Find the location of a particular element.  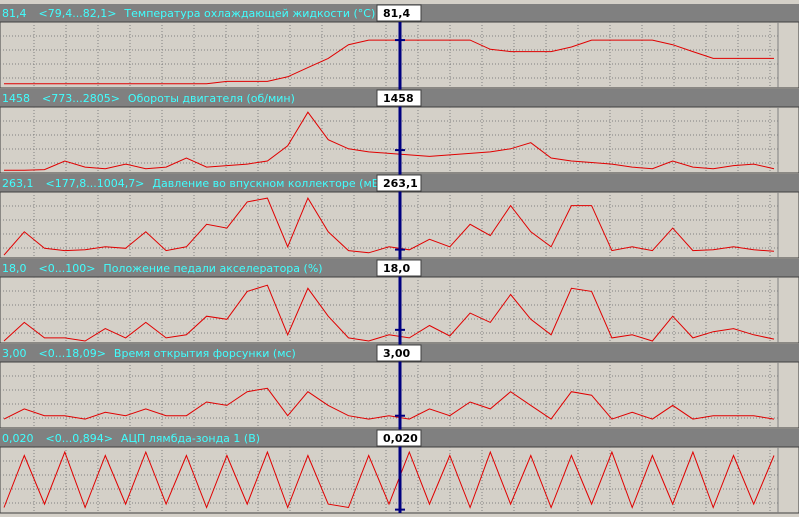

current-value: 263,1 is located at coordinates (18, 183).